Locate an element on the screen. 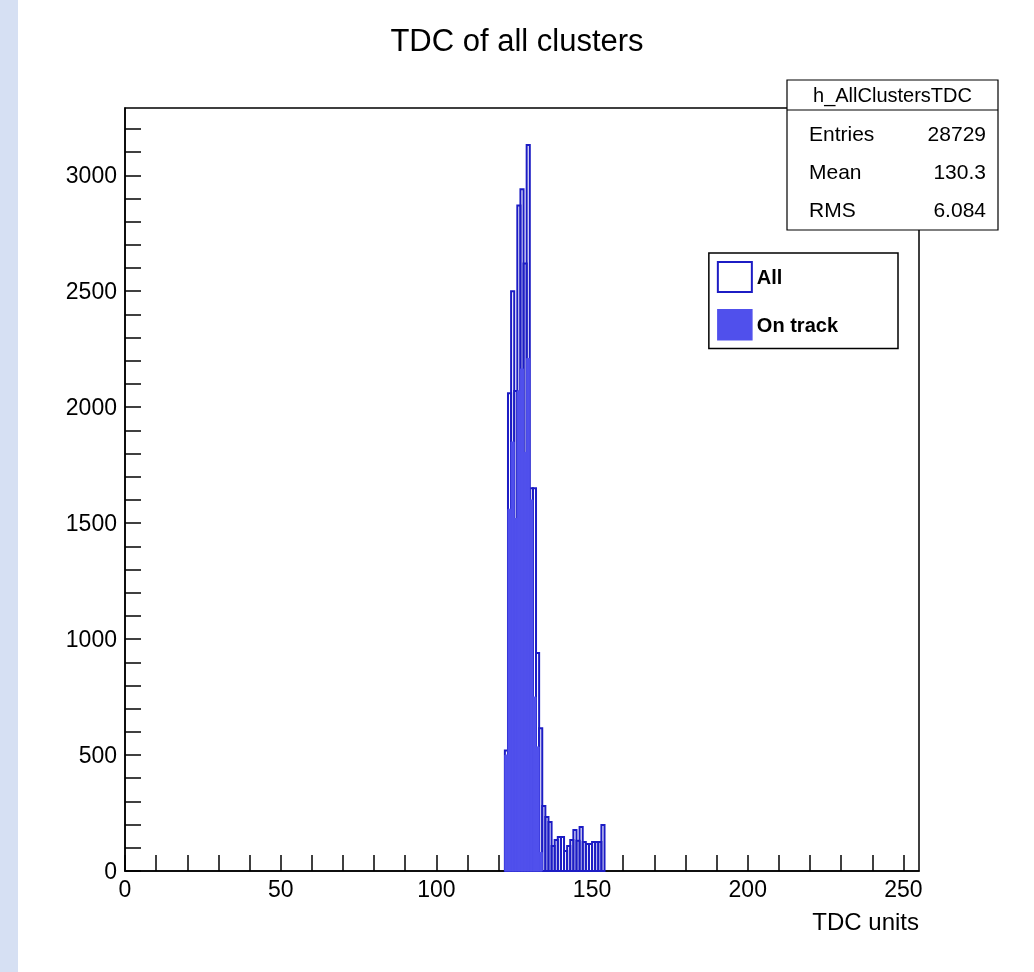 The height and width of the screenshot is (972, 1034). annotation: Entries is located at coordinates (842, 133).